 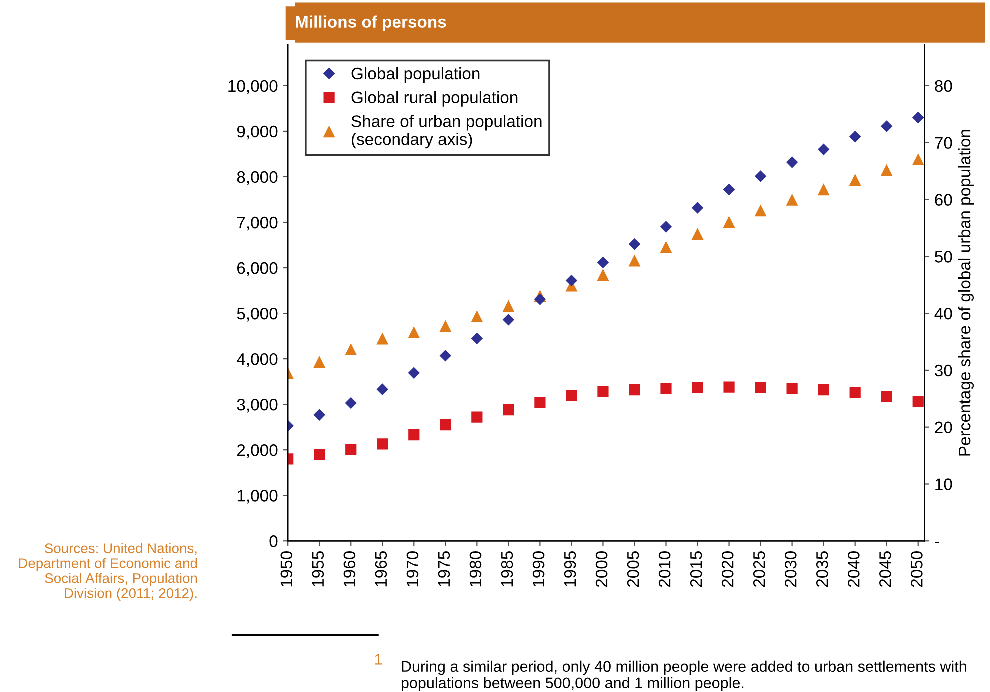 I want to click on x-tick-label: 1975, so click(x=444, y=569).